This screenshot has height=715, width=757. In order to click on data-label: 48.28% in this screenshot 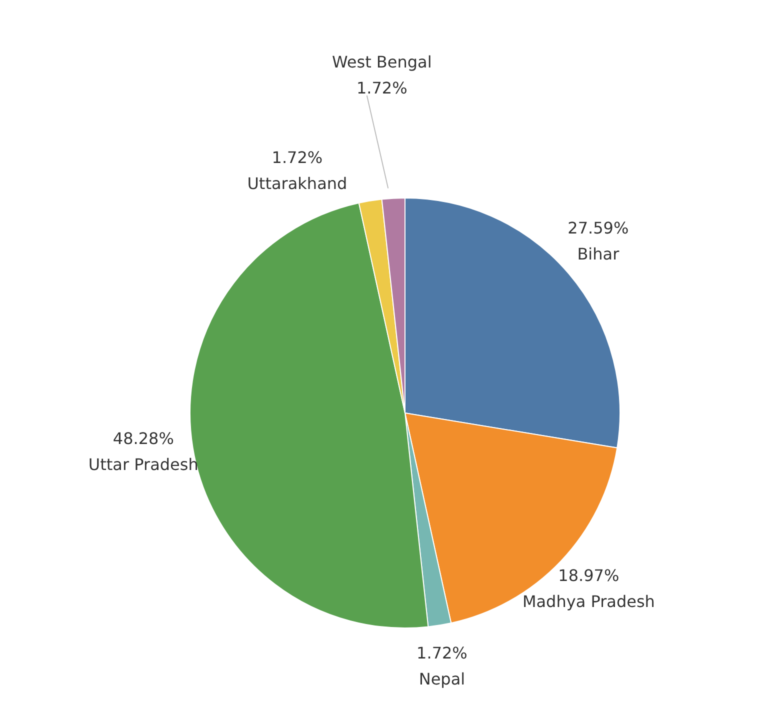, I will do `click(143, 438)`.